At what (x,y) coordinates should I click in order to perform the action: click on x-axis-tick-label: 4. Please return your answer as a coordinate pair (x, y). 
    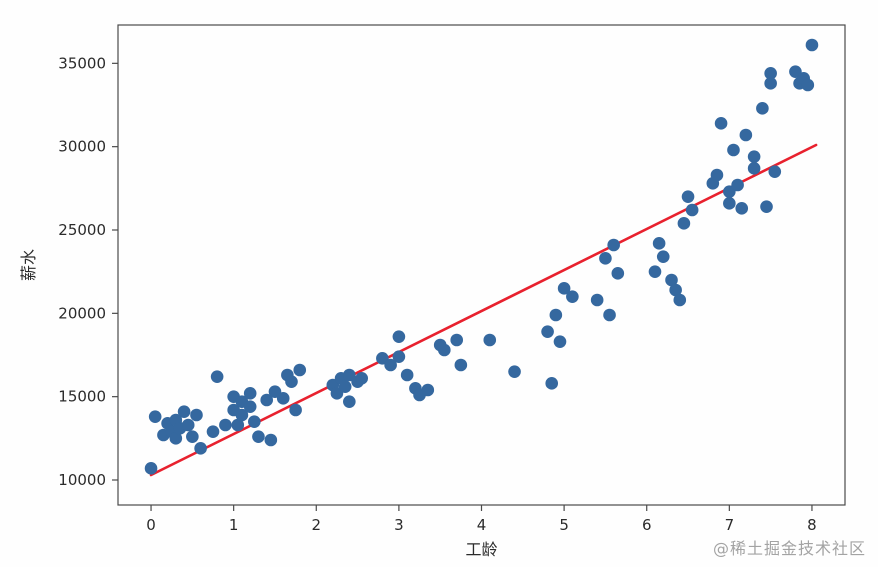
    Looking at the image, I should click on (482, 525).